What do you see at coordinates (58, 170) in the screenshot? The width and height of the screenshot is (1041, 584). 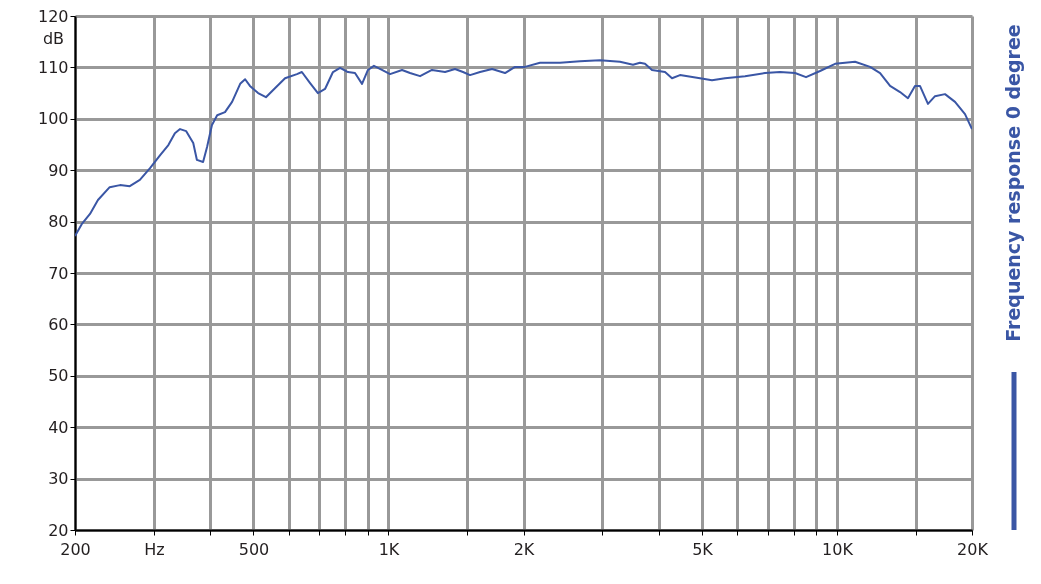 I see `y-tick-label: 90` at bounding box center [58, 170].